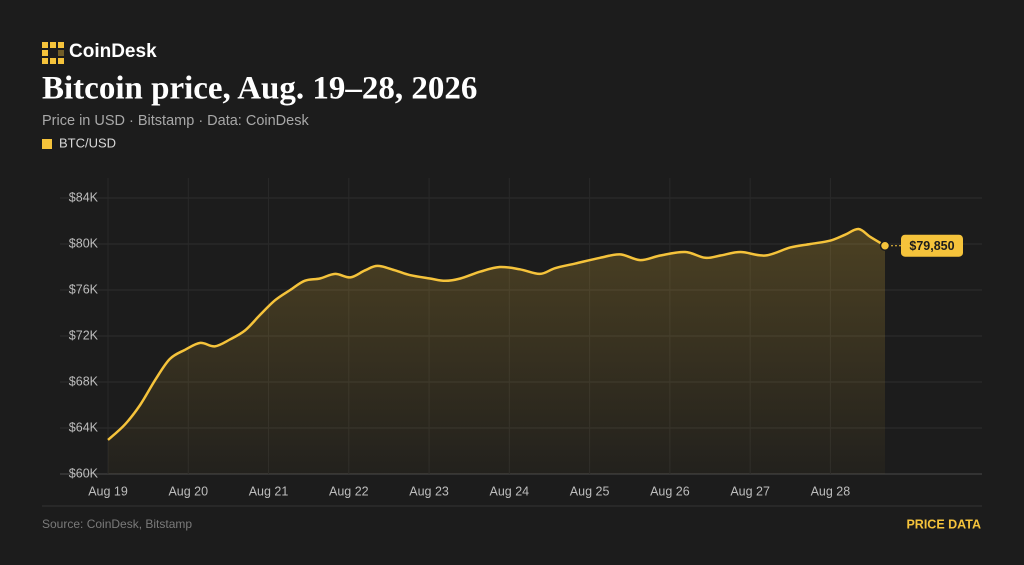  Describe the element at coordinates (117, 524) in the screenshot. I see `source: Source: CoinDesk, Bitstamp` at that location.